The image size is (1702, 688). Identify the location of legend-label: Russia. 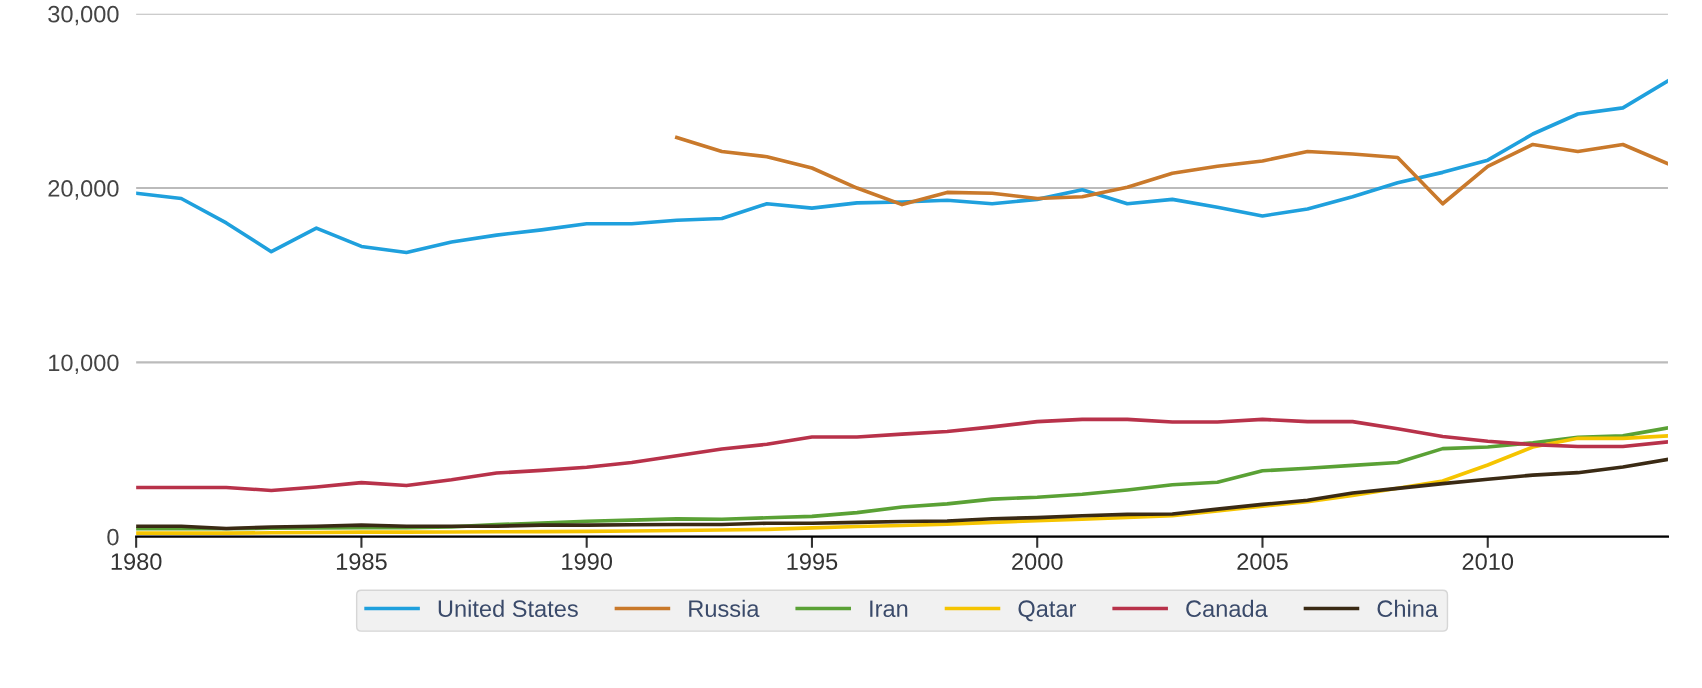
(724, 608).